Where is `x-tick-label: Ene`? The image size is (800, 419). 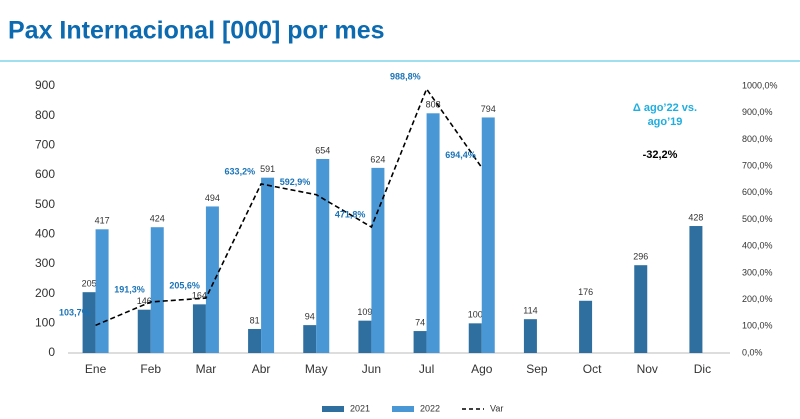 x-tick-label: Ene is located at coordinates (96, 369).